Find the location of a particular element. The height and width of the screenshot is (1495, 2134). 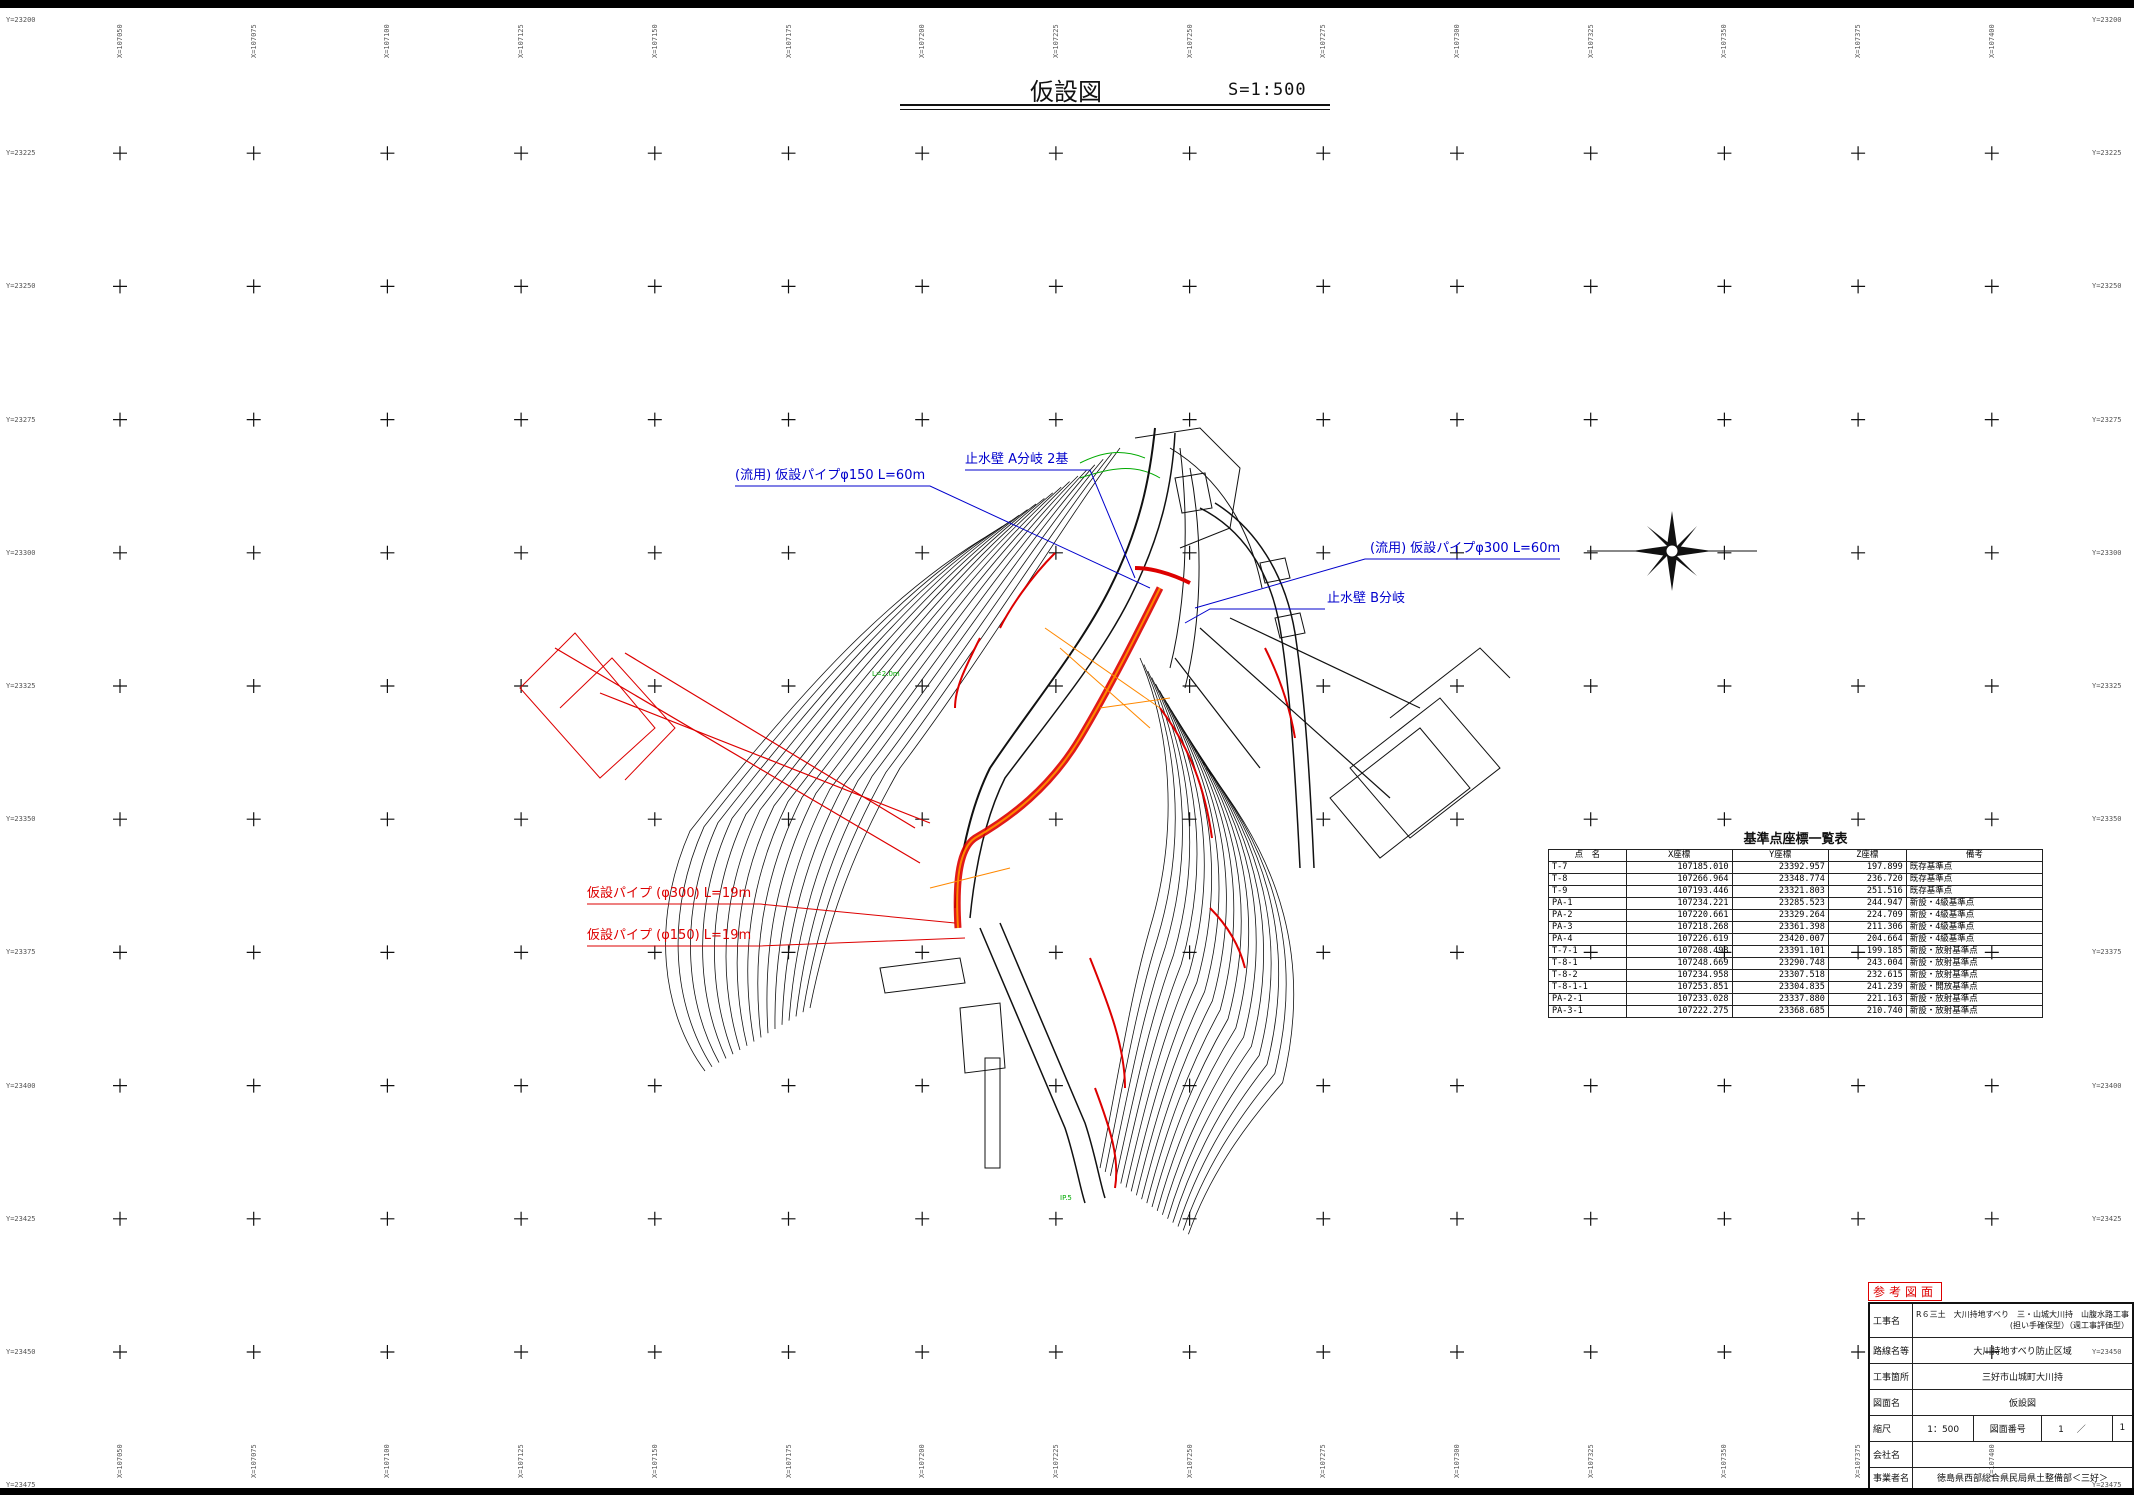

benchmark-cell: 23368.685 is located at coordinates (1780, 1011).